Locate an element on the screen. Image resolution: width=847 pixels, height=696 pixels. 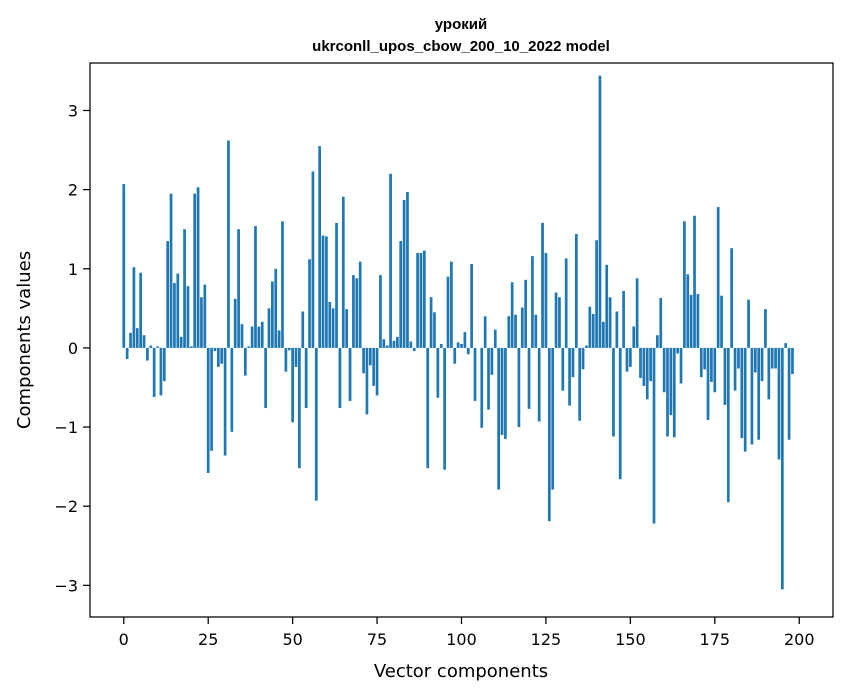
x-tick-label: 100 is located at coordinates (461, 639).